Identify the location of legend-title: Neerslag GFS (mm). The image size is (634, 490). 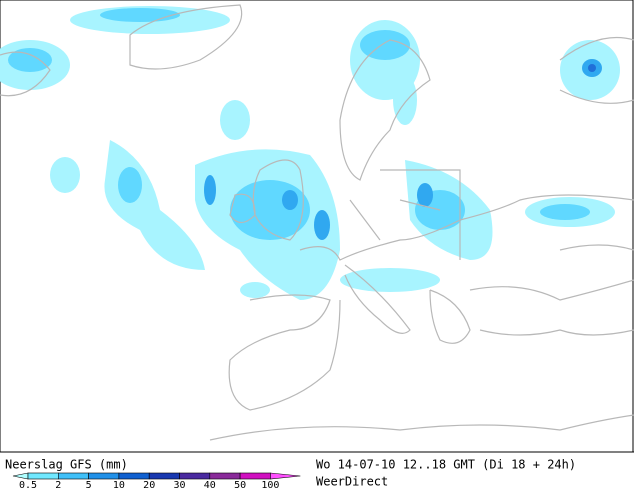
(66, 465).